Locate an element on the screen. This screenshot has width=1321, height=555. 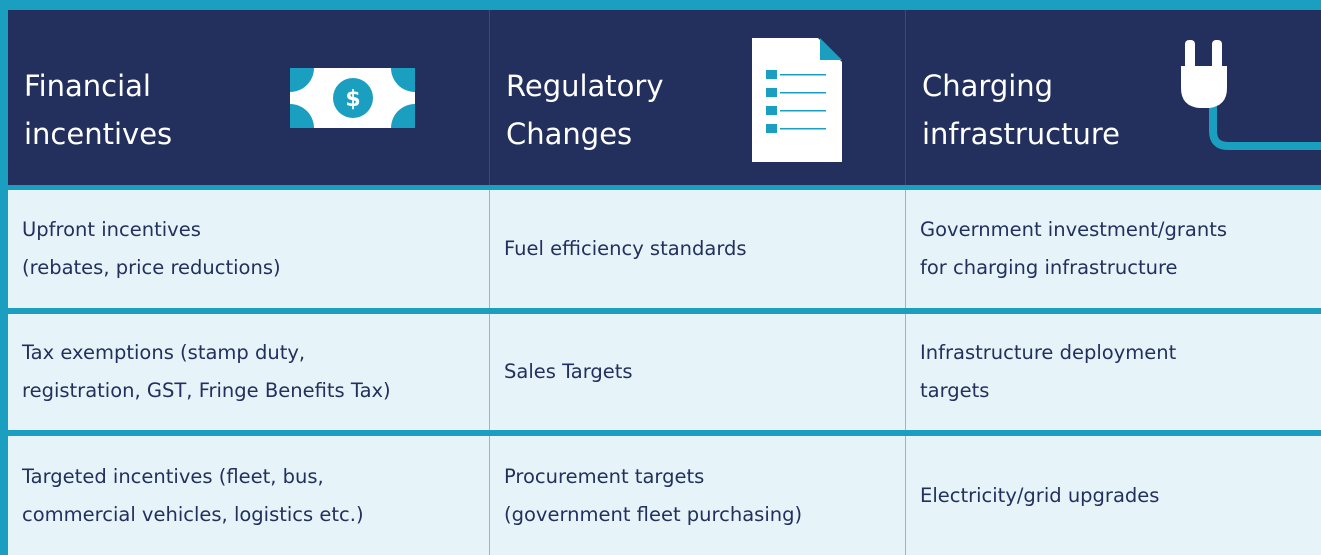
cell-line: Upfront incentives is located at coordinates (111, 229).